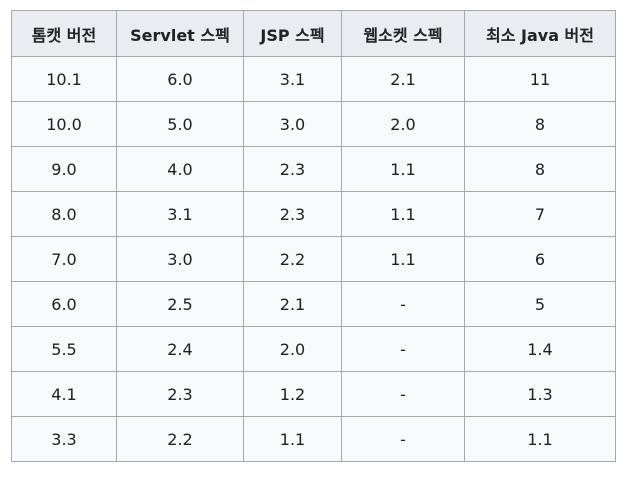 This screenshot has width=638, height=488. What do you see at coordinates (540, 349) in the screenshot?
I see `cell-min-java-version: 1.4` at bounding box center [540, 349].